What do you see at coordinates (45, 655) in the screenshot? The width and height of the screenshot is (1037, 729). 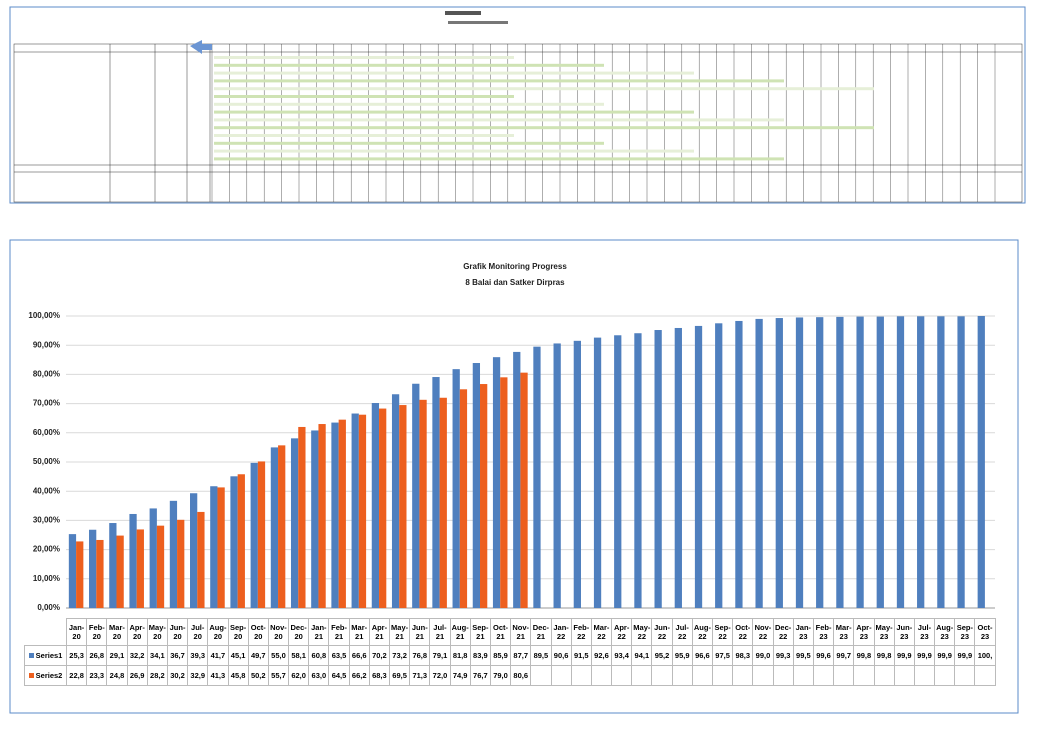 I see `legend-cell: Series1` at bounding box center [45, 655].